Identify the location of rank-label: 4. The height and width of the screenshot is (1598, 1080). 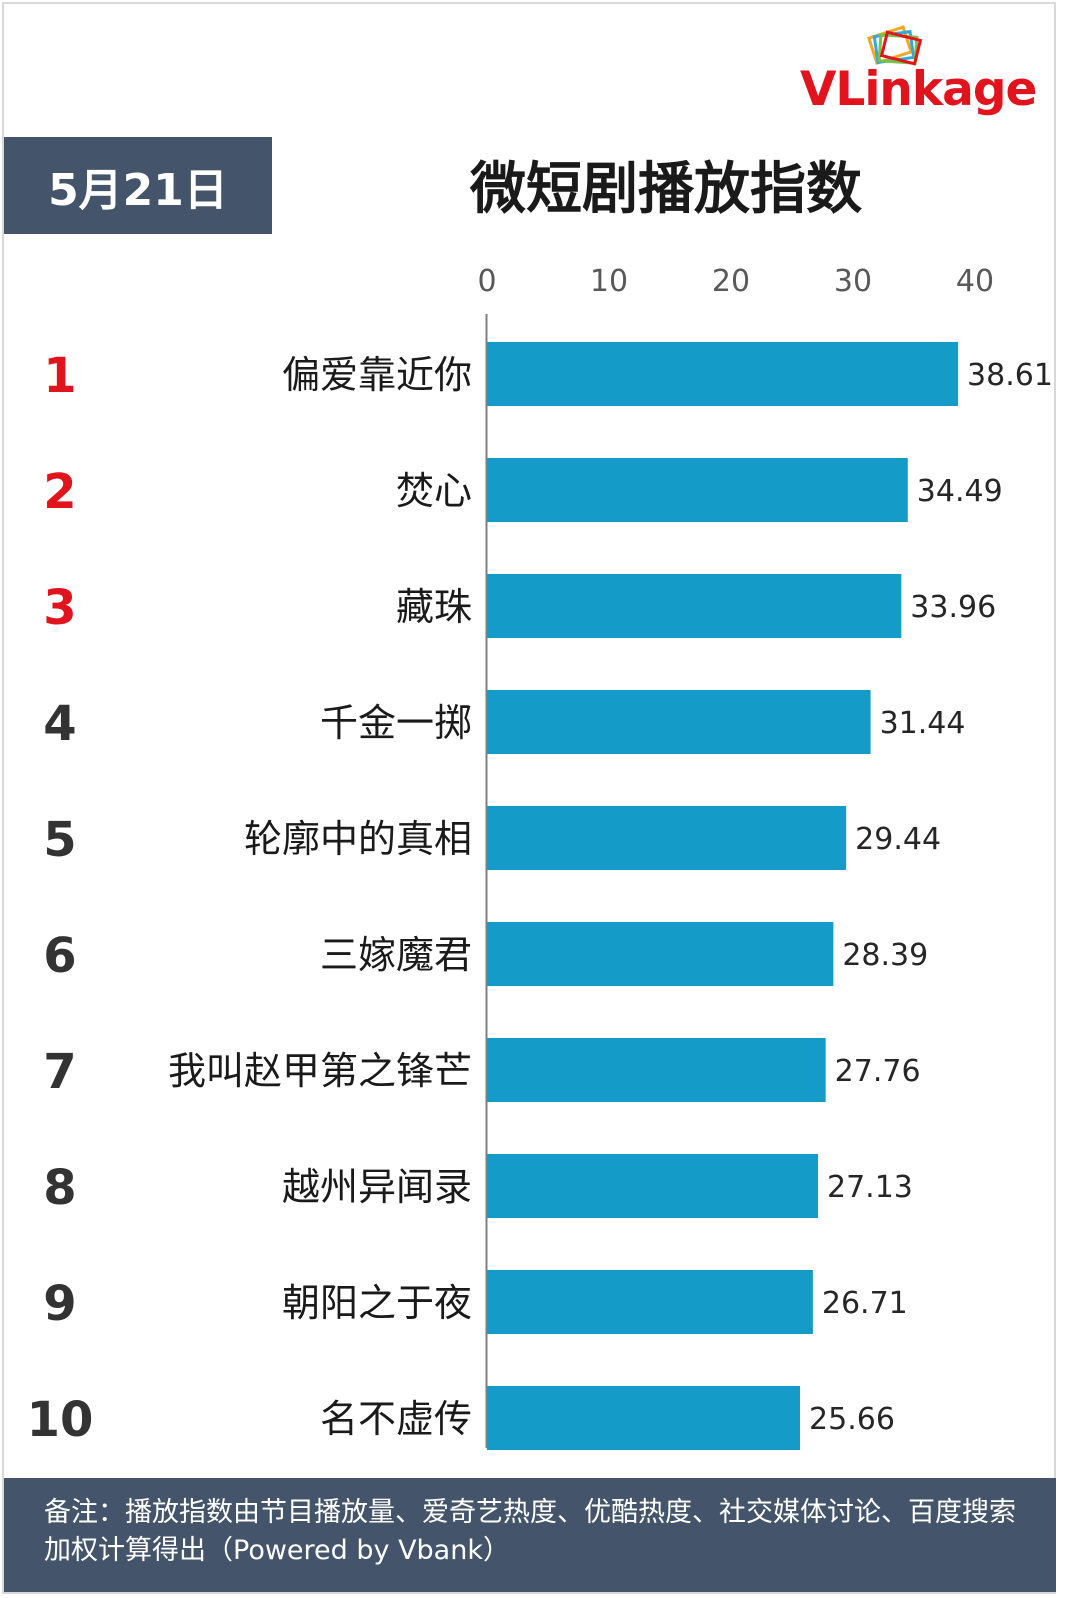
(59, 724).